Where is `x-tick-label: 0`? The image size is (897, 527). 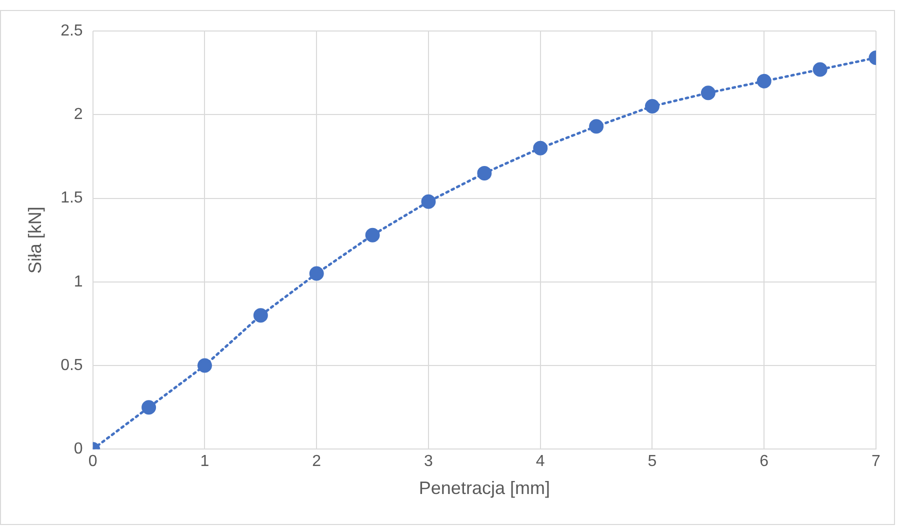 x-tick-label: 0 is located at coordinates (93, 461).